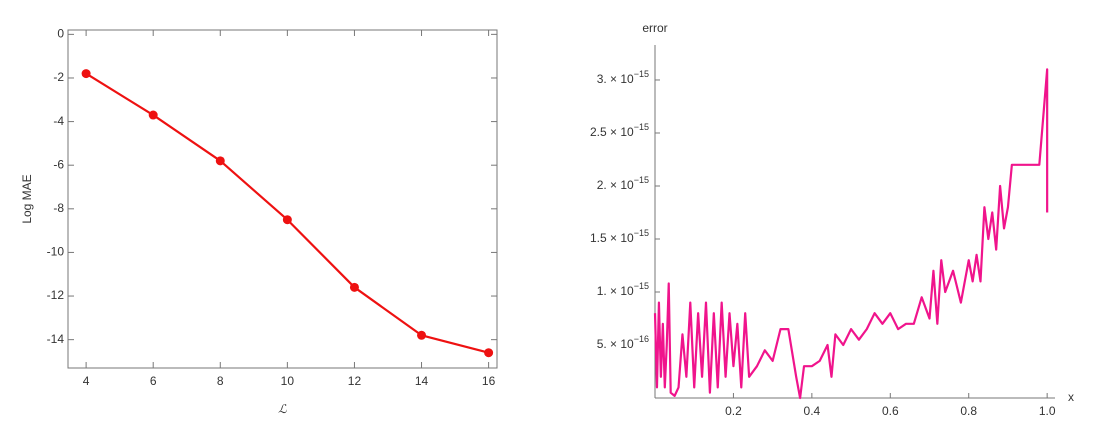 The image size is (1096, 440). I want to click on tick-label: 12, so click(355, 381).